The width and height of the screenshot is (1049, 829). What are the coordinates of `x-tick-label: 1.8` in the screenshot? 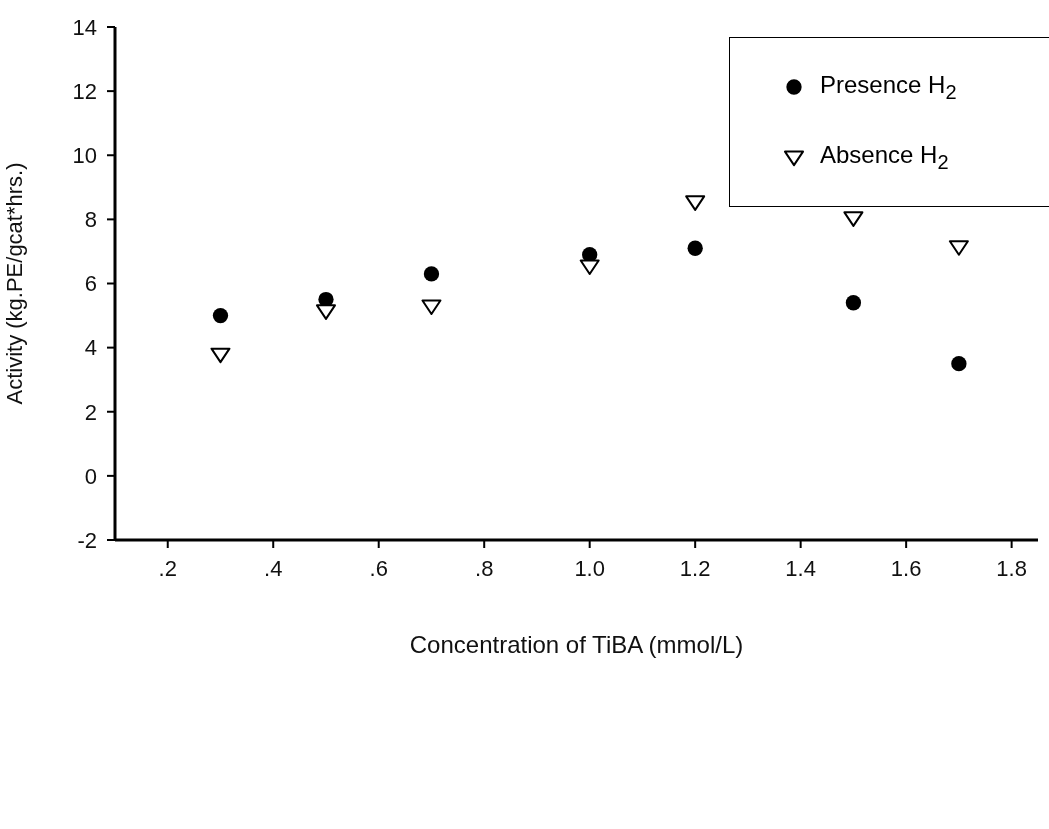 It's located at (1011, 568).